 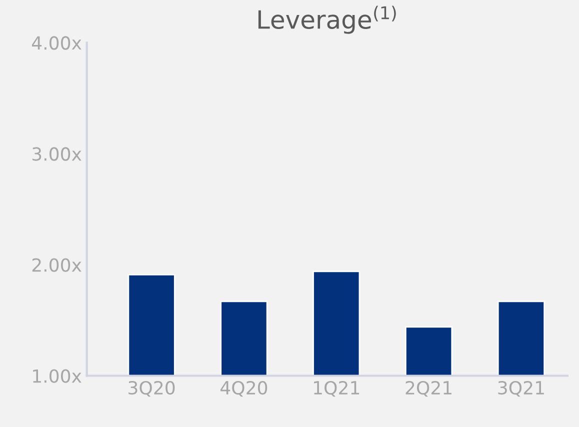 I want to click on x-tick-label: 1Q21, so click(x=337, y=388).